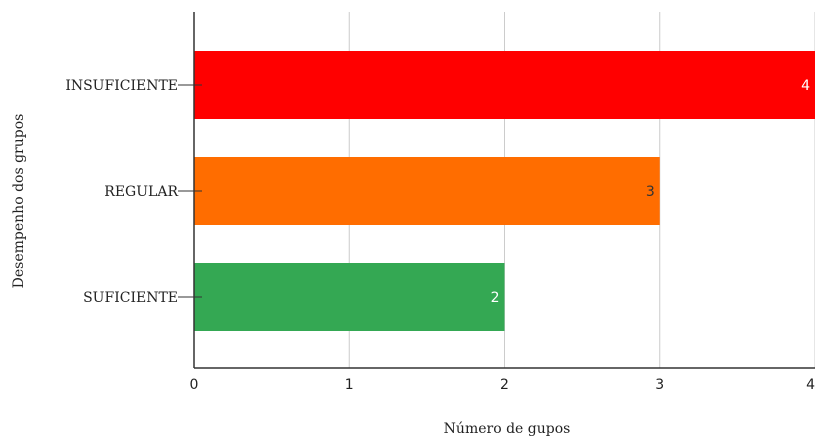 The height and width of the screenshot is (439, 815). I want to click on bar-value-label: 3, so click(650, 192).